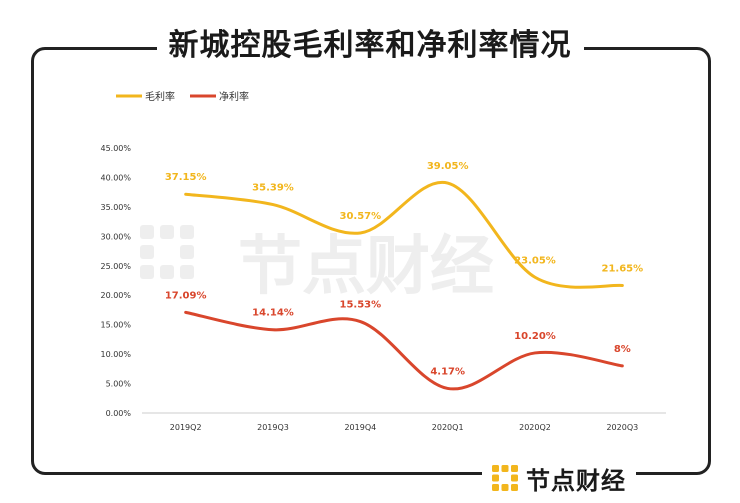 This screenshot has width=740, height=503. Describe the element at coordinates (186, 295) in the screenshot. I see `data-label-net: 17.09%` at that location.